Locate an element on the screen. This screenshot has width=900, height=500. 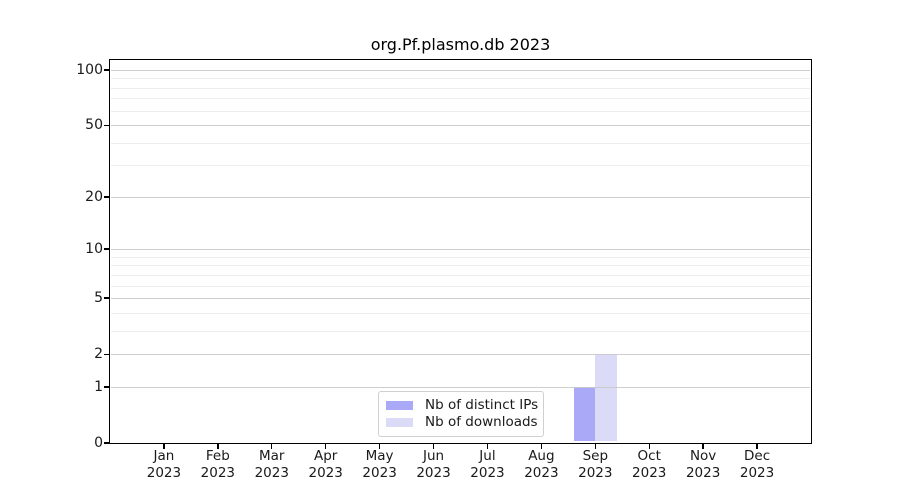
x-tick-month: Dec is located at coordinates (757, 456).